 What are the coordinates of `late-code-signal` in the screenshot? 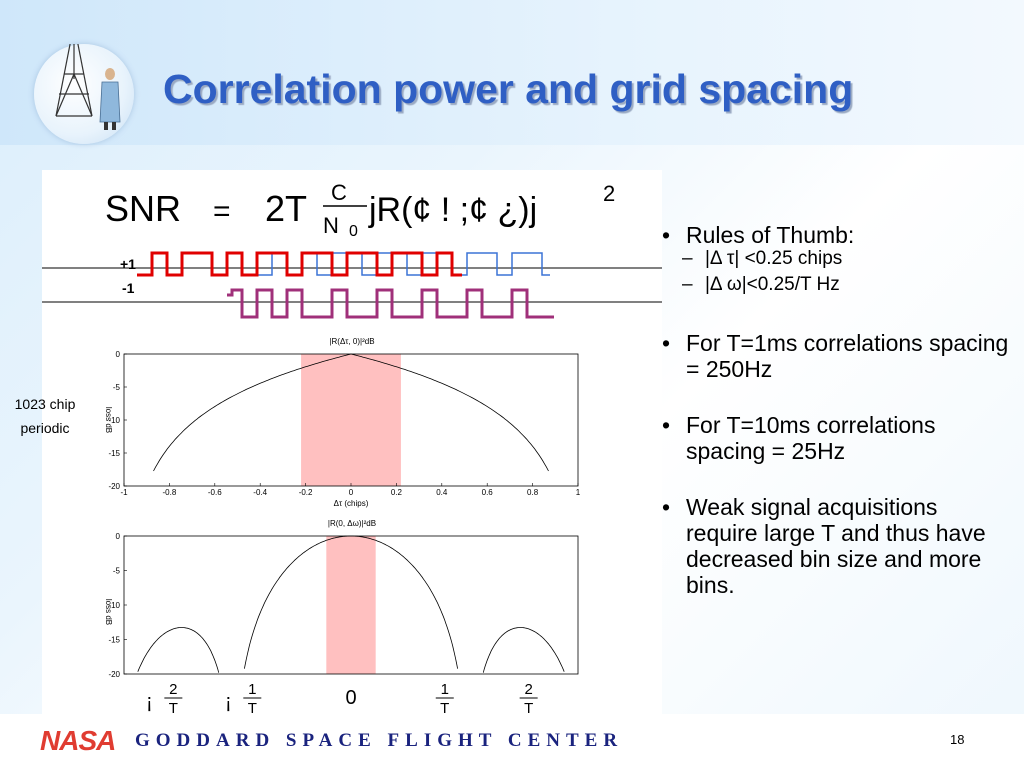 It's located at (390, 303).